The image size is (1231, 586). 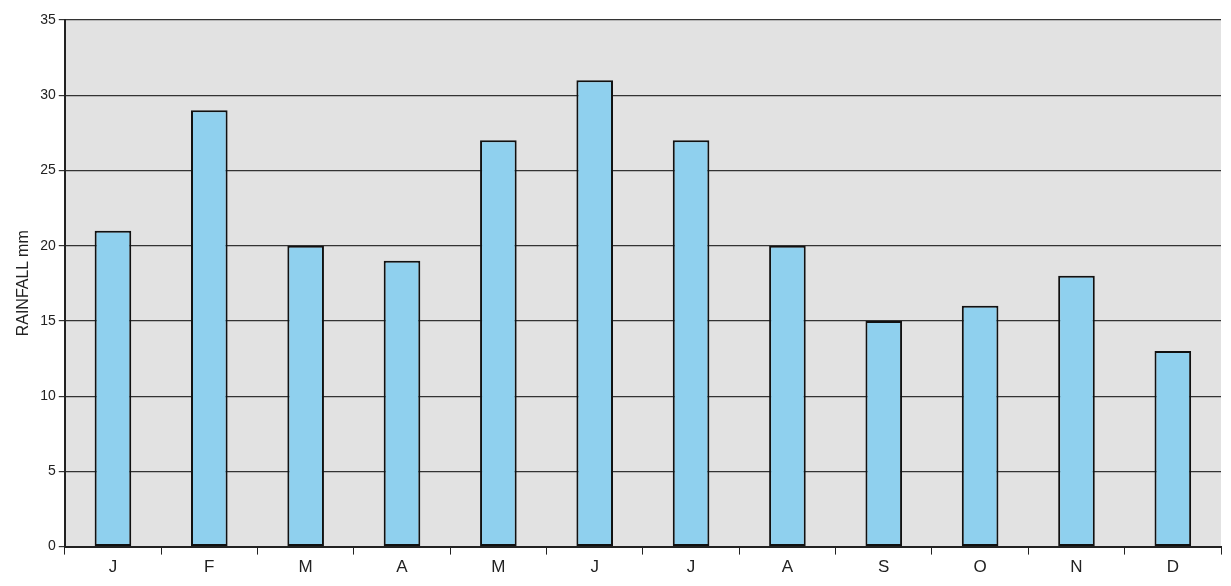 I want to click on y-tick-label: 10, so click(x=48, y=395).